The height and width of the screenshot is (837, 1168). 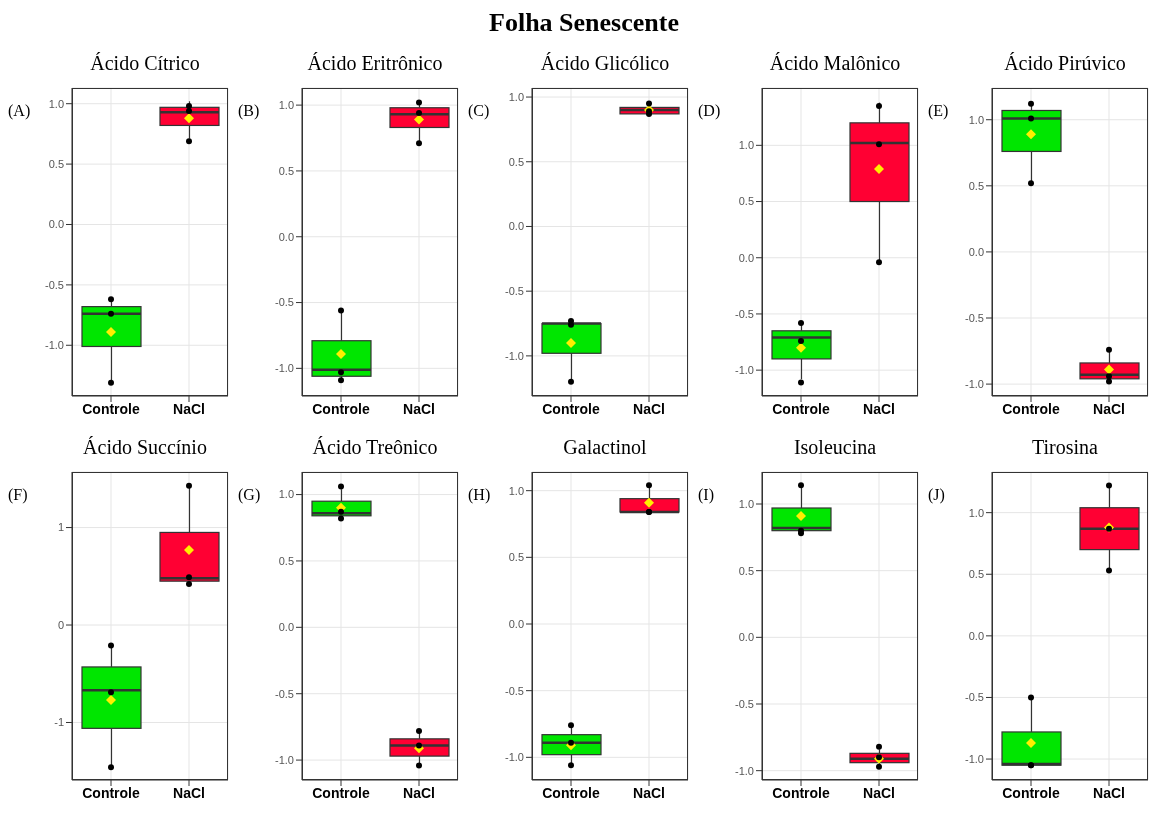 I want to click on text: (J), so click(x=936, y=495).